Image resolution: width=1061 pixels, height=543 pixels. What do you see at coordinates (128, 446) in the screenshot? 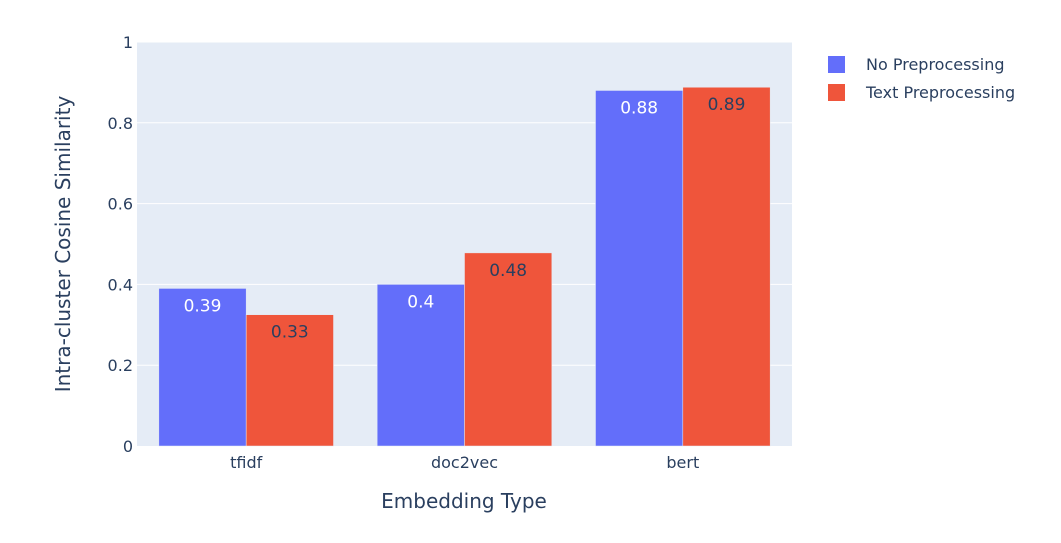
I see `y-tick-label: 0` at bounding box center [128, 446].